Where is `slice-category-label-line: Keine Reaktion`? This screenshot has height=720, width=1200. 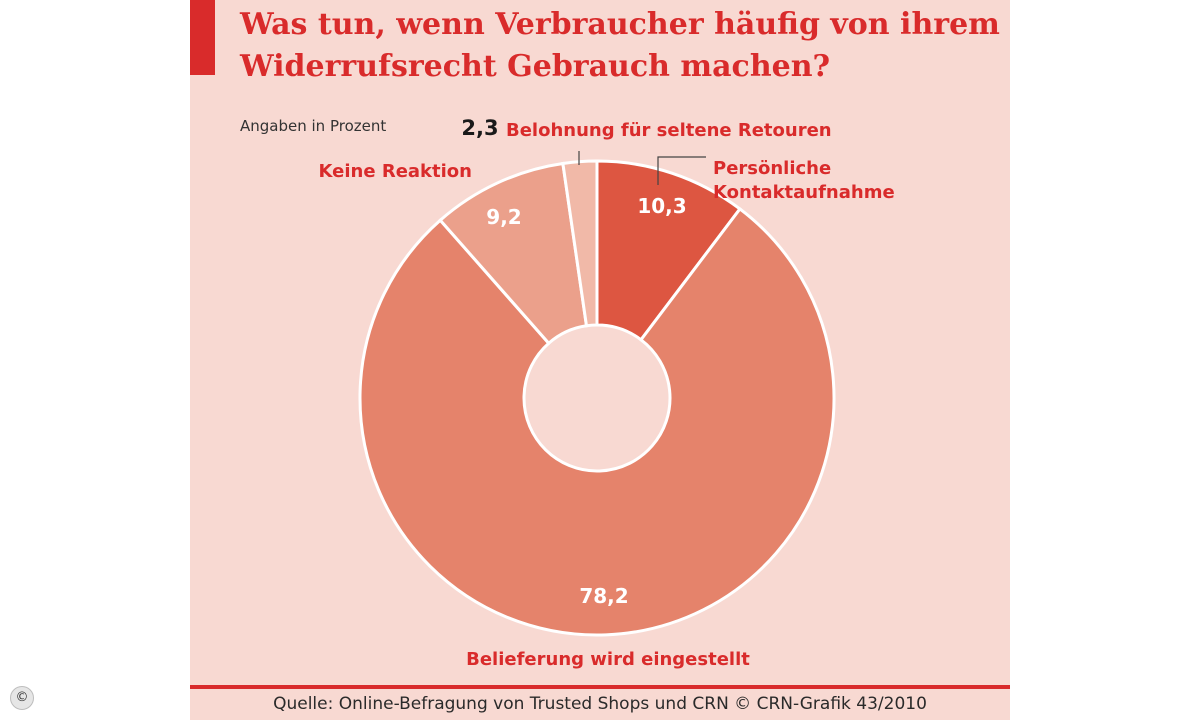
slice-category-label-line: Keine Reaktion is located at coordinates (395, 171).